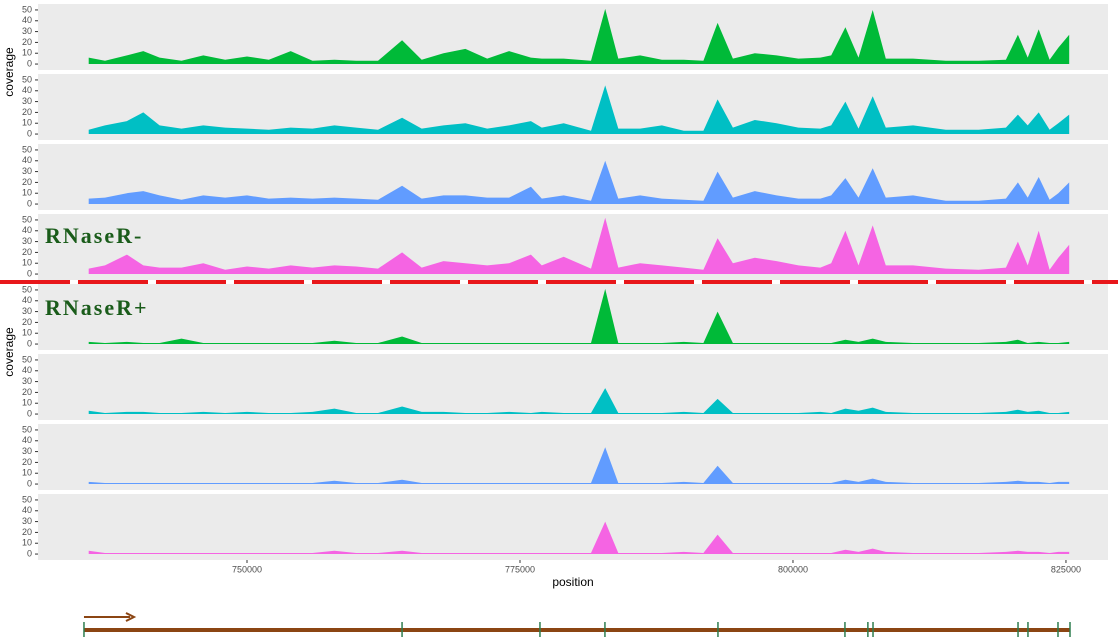 The height and width of the screenshot is (640, 1118). I want to click on condition-label: RNaseR-, so click(94, 235).